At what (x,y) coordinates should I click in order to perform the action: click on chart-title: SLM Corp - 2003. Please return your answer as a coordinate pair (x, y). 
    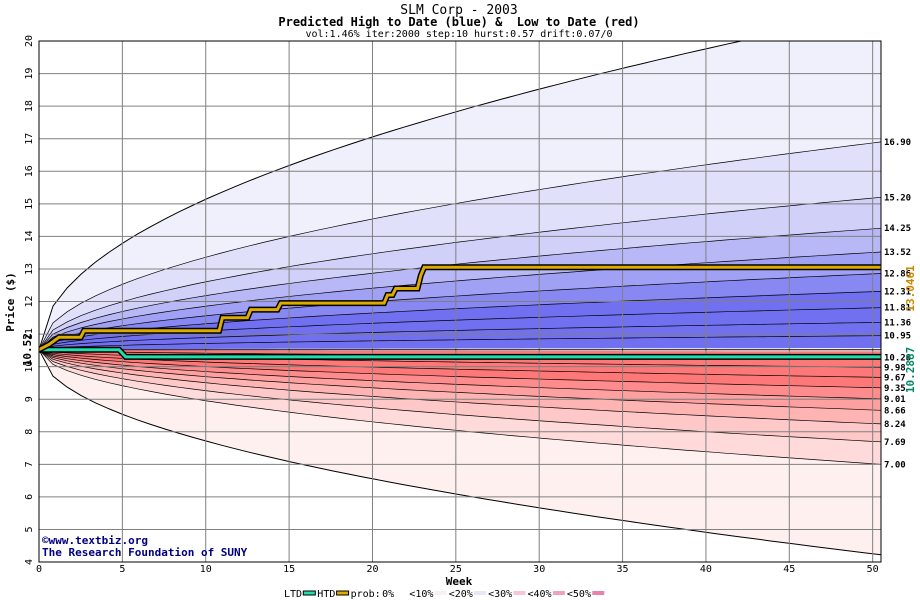
    Looking at the image, I should click on (458, 10).